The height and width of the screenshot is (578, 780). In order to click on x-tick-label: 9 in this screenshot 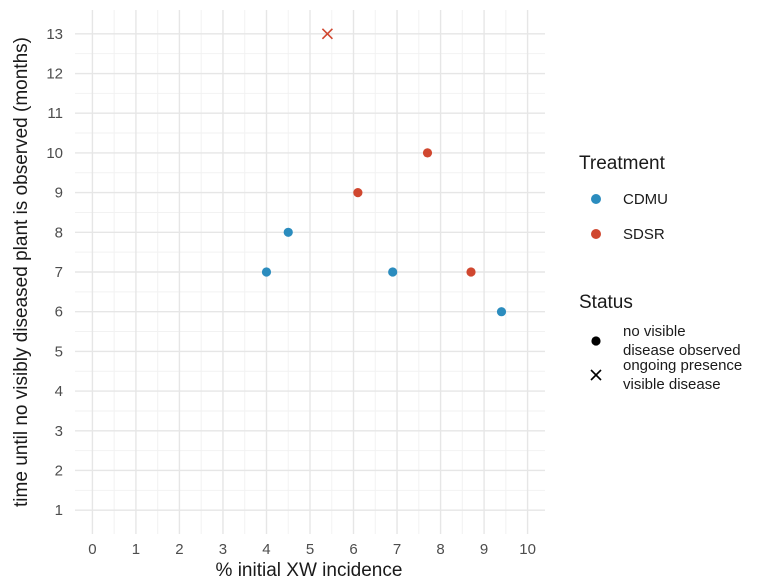, I will do `click(484, 549)`.